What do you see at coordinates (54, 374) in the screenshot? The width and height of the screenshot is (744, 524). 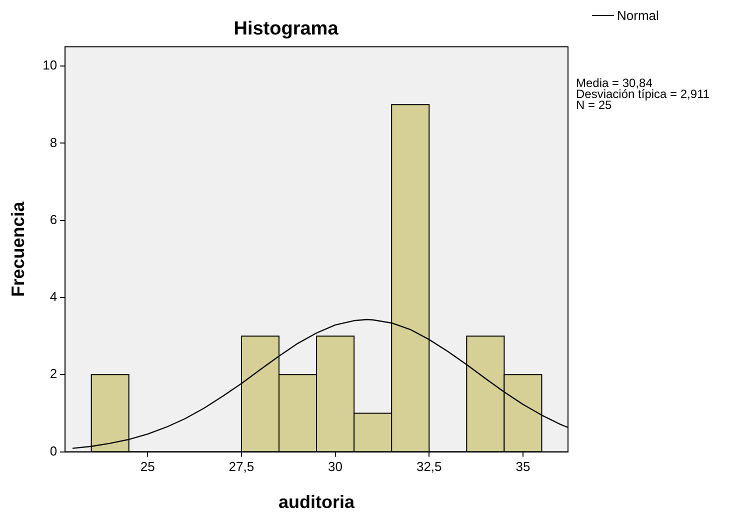 I see `y-tick-label: 2` at bounding box center [54, 374].